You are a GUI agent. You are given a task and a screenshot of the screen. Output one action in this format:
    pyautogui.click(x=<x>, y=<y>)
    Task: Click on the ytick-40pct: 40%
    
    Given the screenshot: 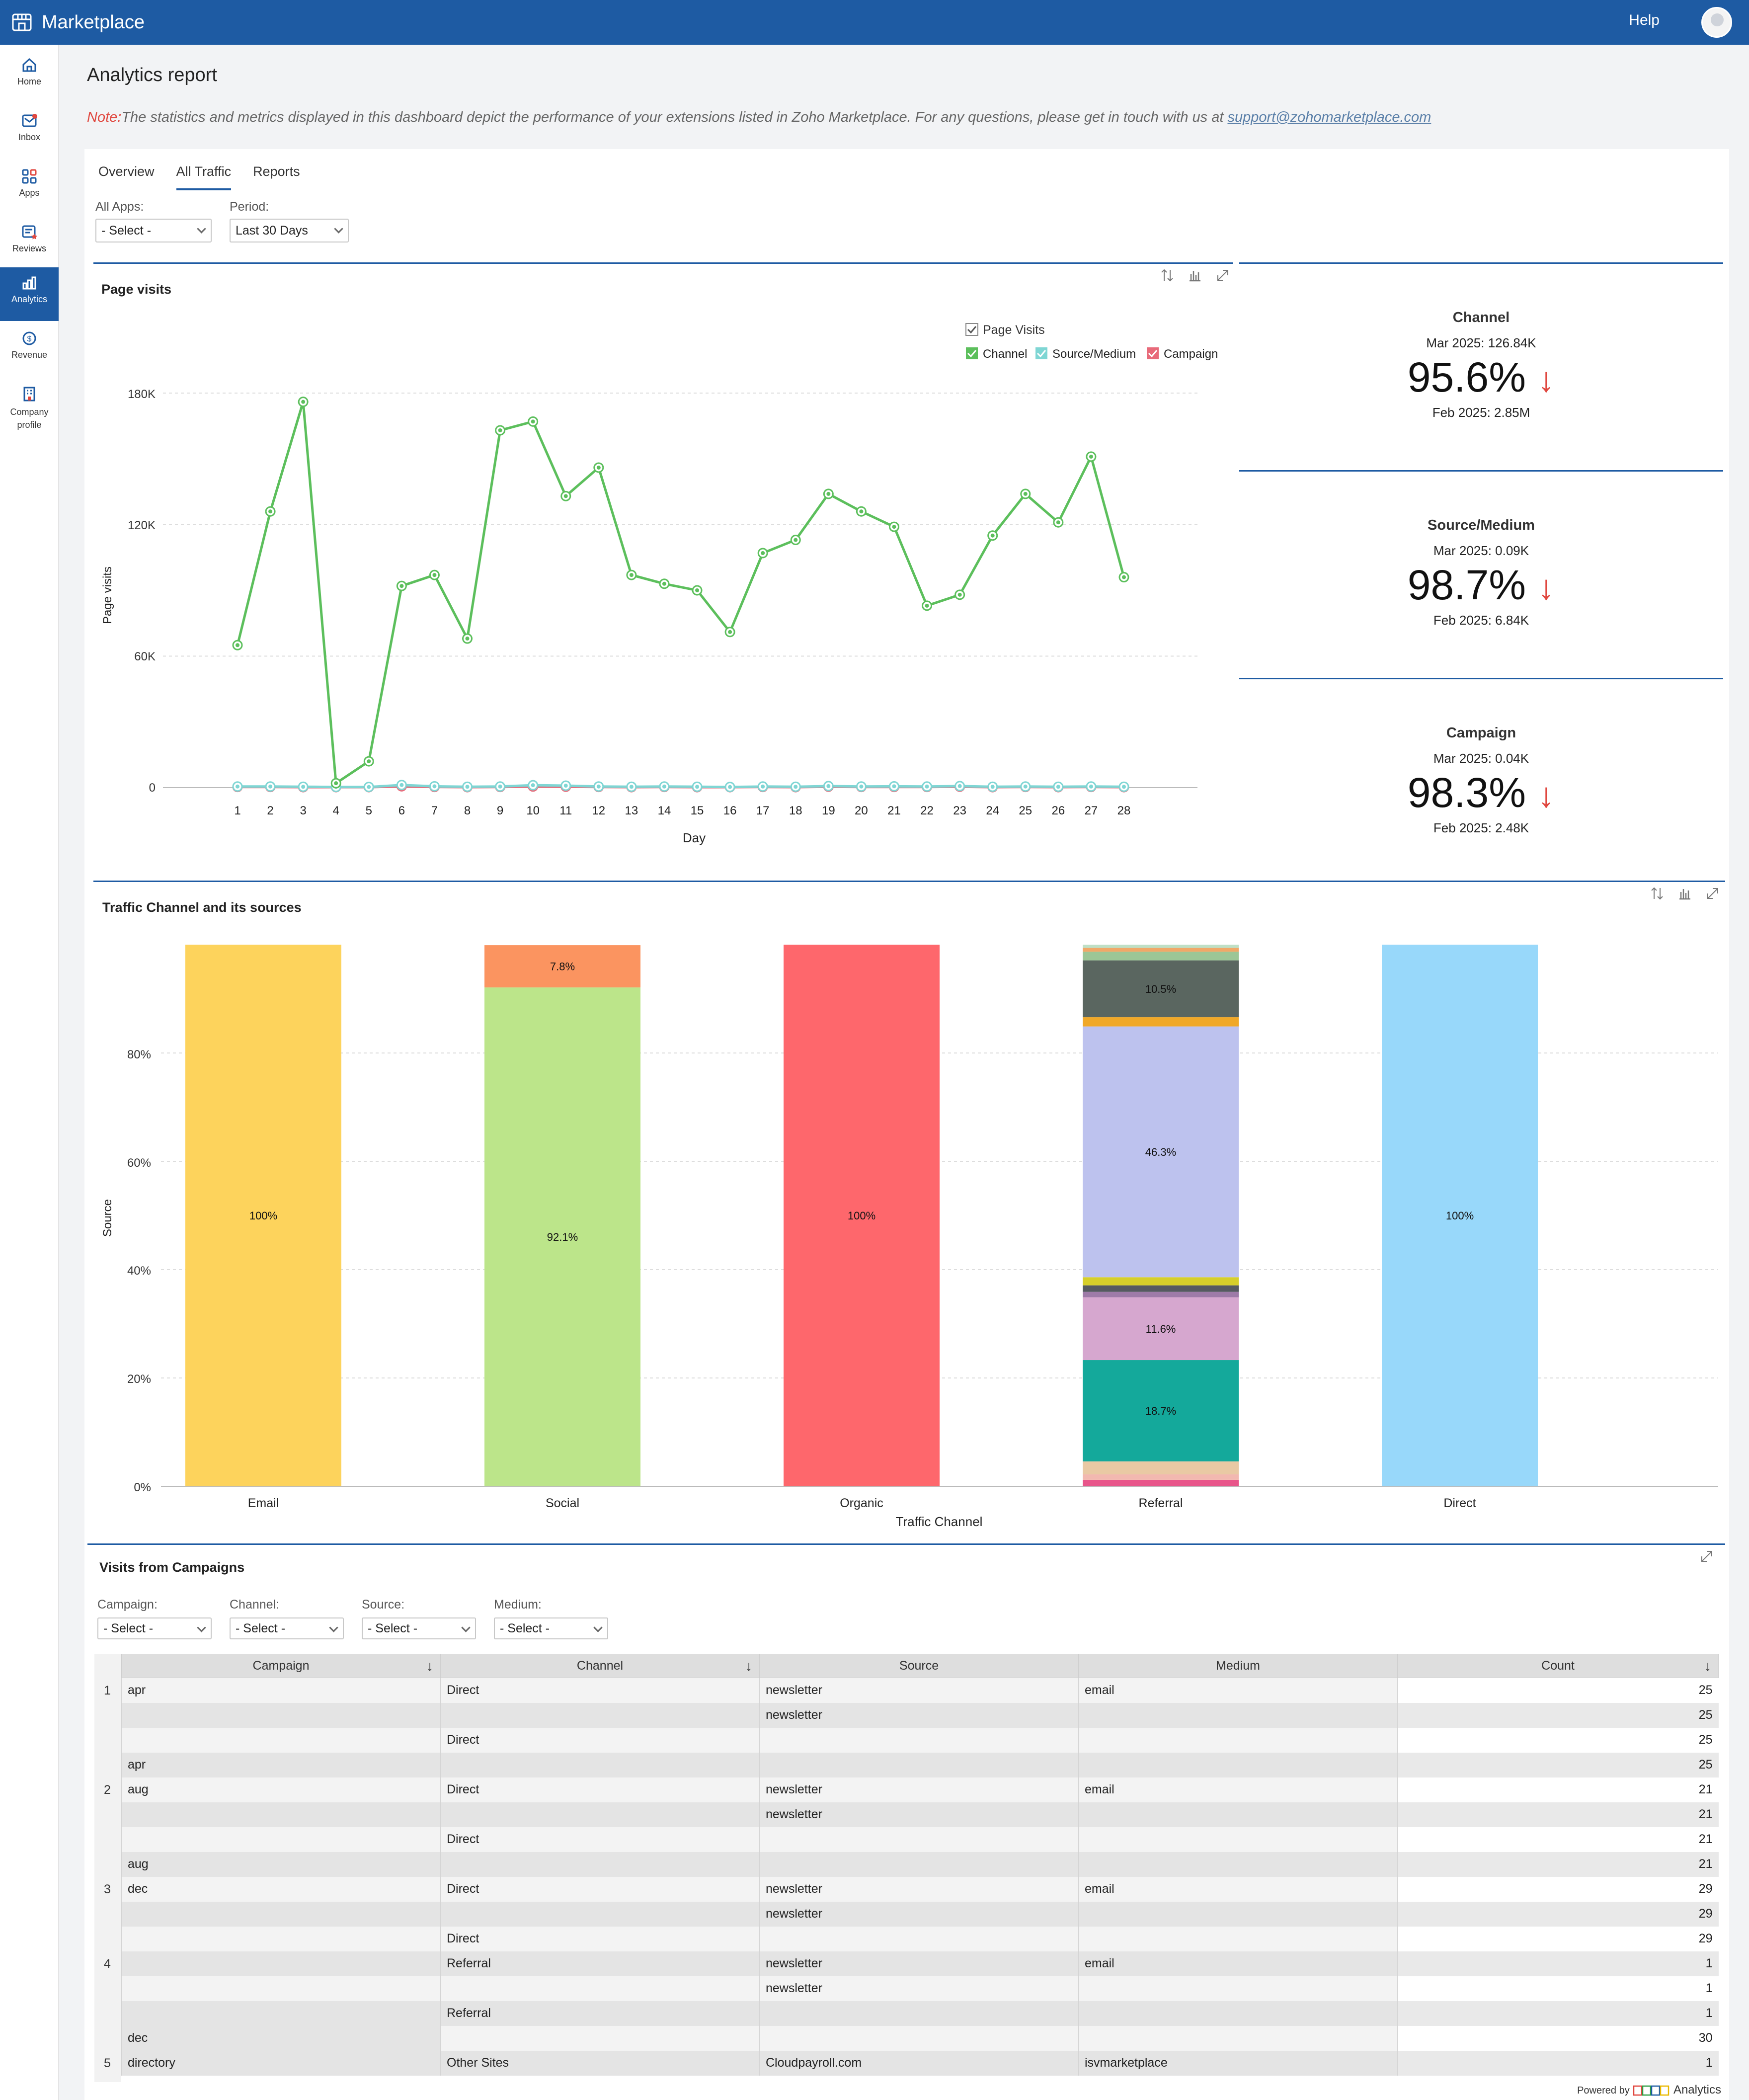 What is the action you would take?
    pyautogui.click(x=139, y=1271)
    